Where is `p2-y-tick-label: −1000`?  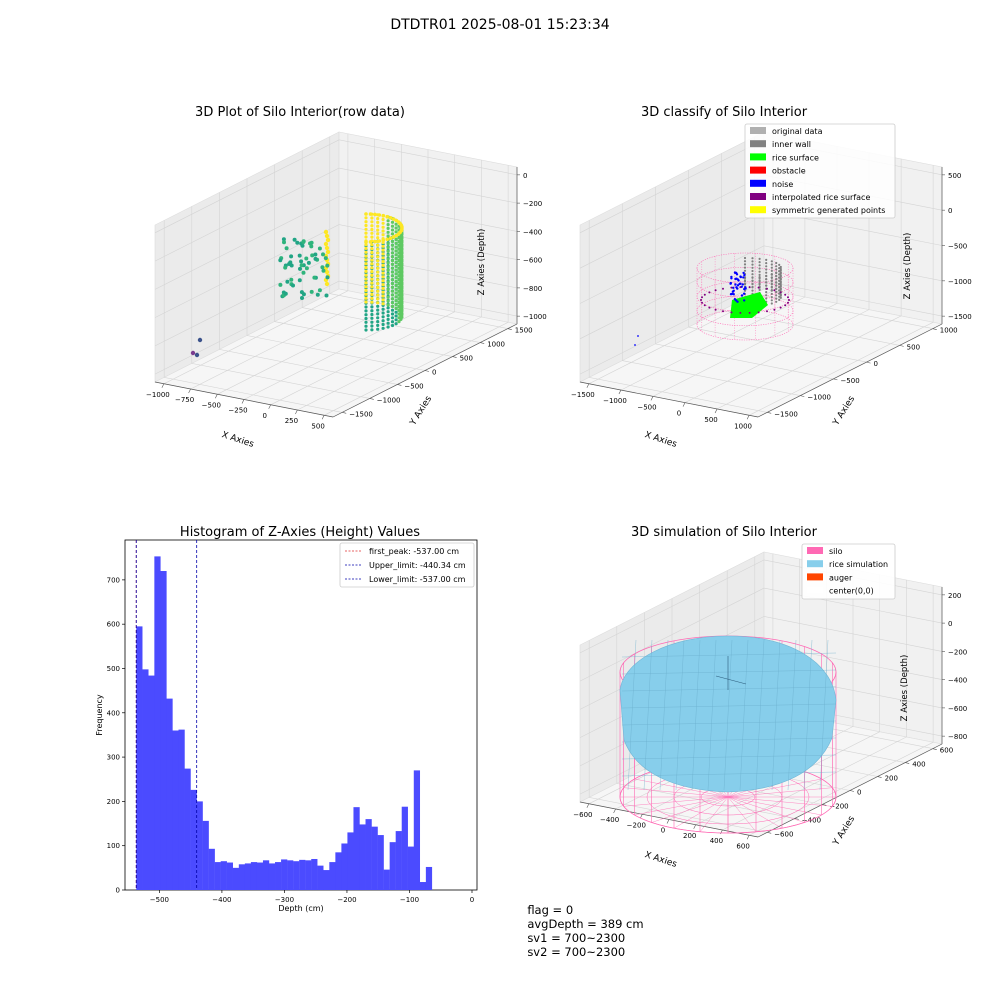 p2-y-tick-label: −1000 is located at coordinates (819, 398).